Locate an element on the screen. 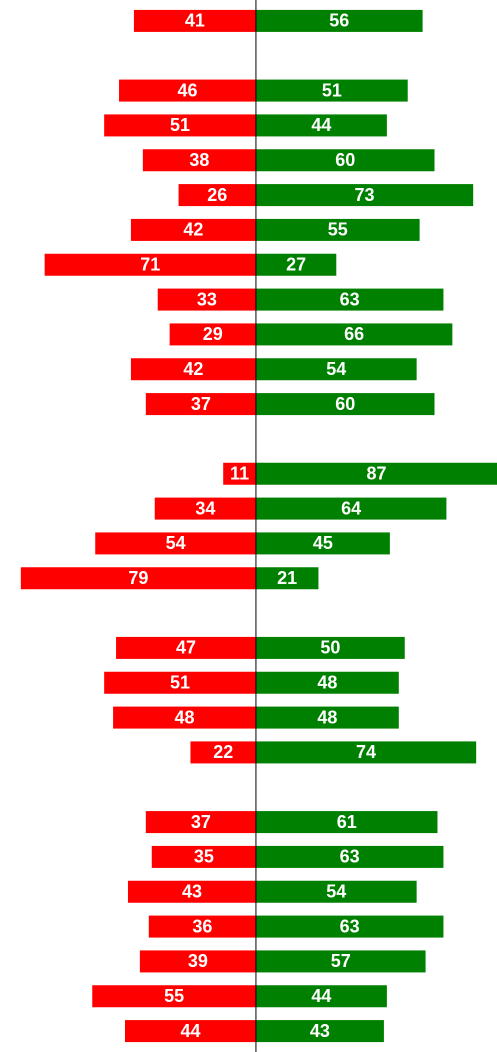  value-label: 61 is located at coordinates (347, 822).